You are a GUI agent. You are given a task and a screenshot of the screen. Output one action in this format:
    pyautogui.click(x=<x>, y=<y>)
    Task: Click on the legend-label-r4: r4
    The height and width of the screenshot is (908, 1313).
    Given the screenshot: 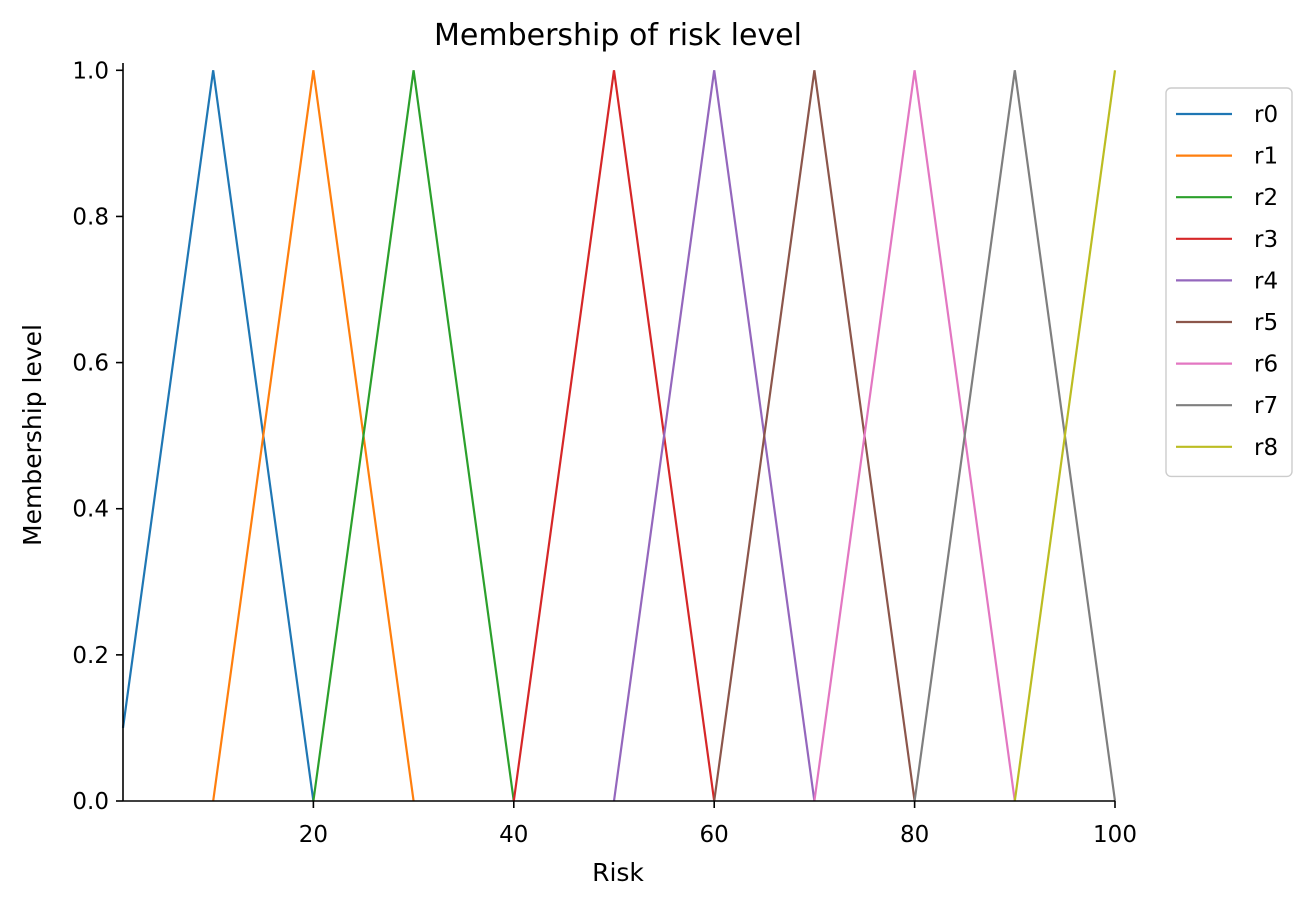 What is the action you would take?
    pyautogui.click(x=1266, y=281)
    